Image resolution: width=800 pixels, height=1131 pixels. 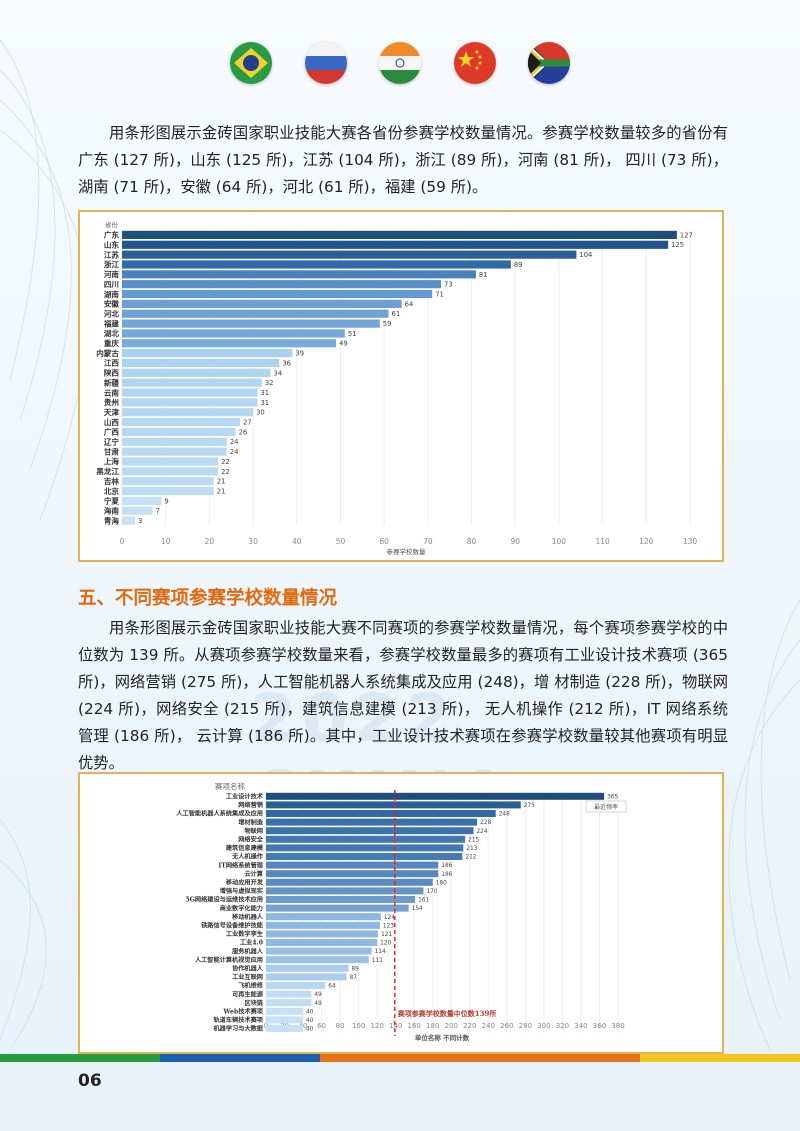 I want to click on value-label: 59, so click(x=387, y=324).